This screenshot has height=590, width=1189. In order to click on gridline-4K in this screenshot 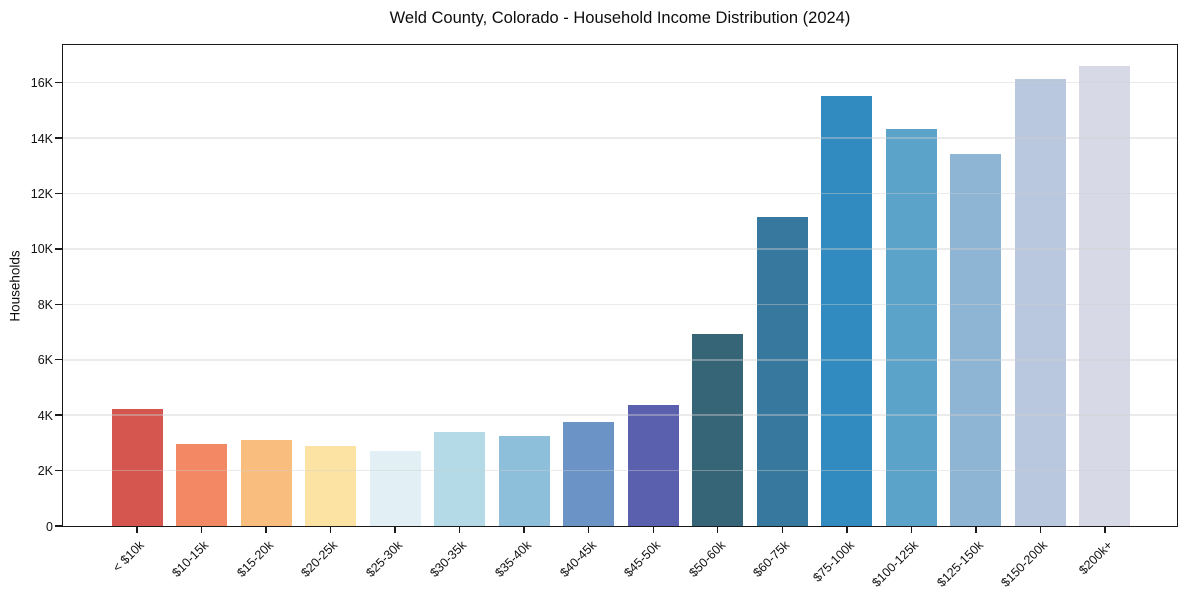, I will do `click(620, 415)`.